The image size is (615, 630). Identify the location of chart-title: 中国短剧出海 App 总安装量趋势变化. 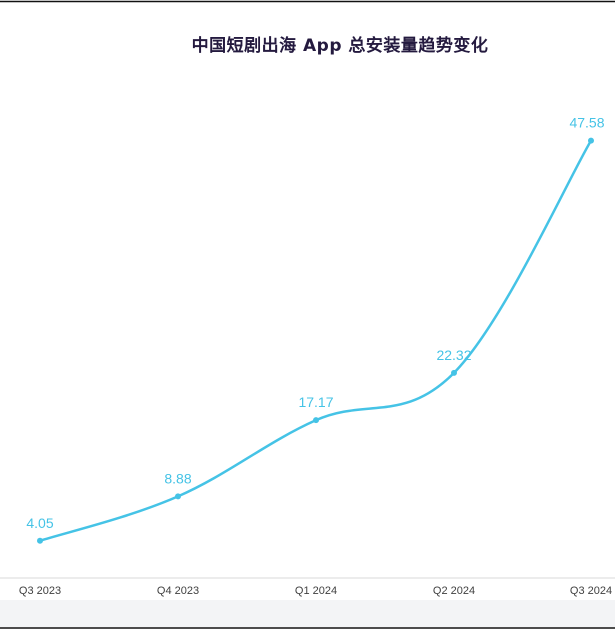
(340, 46).